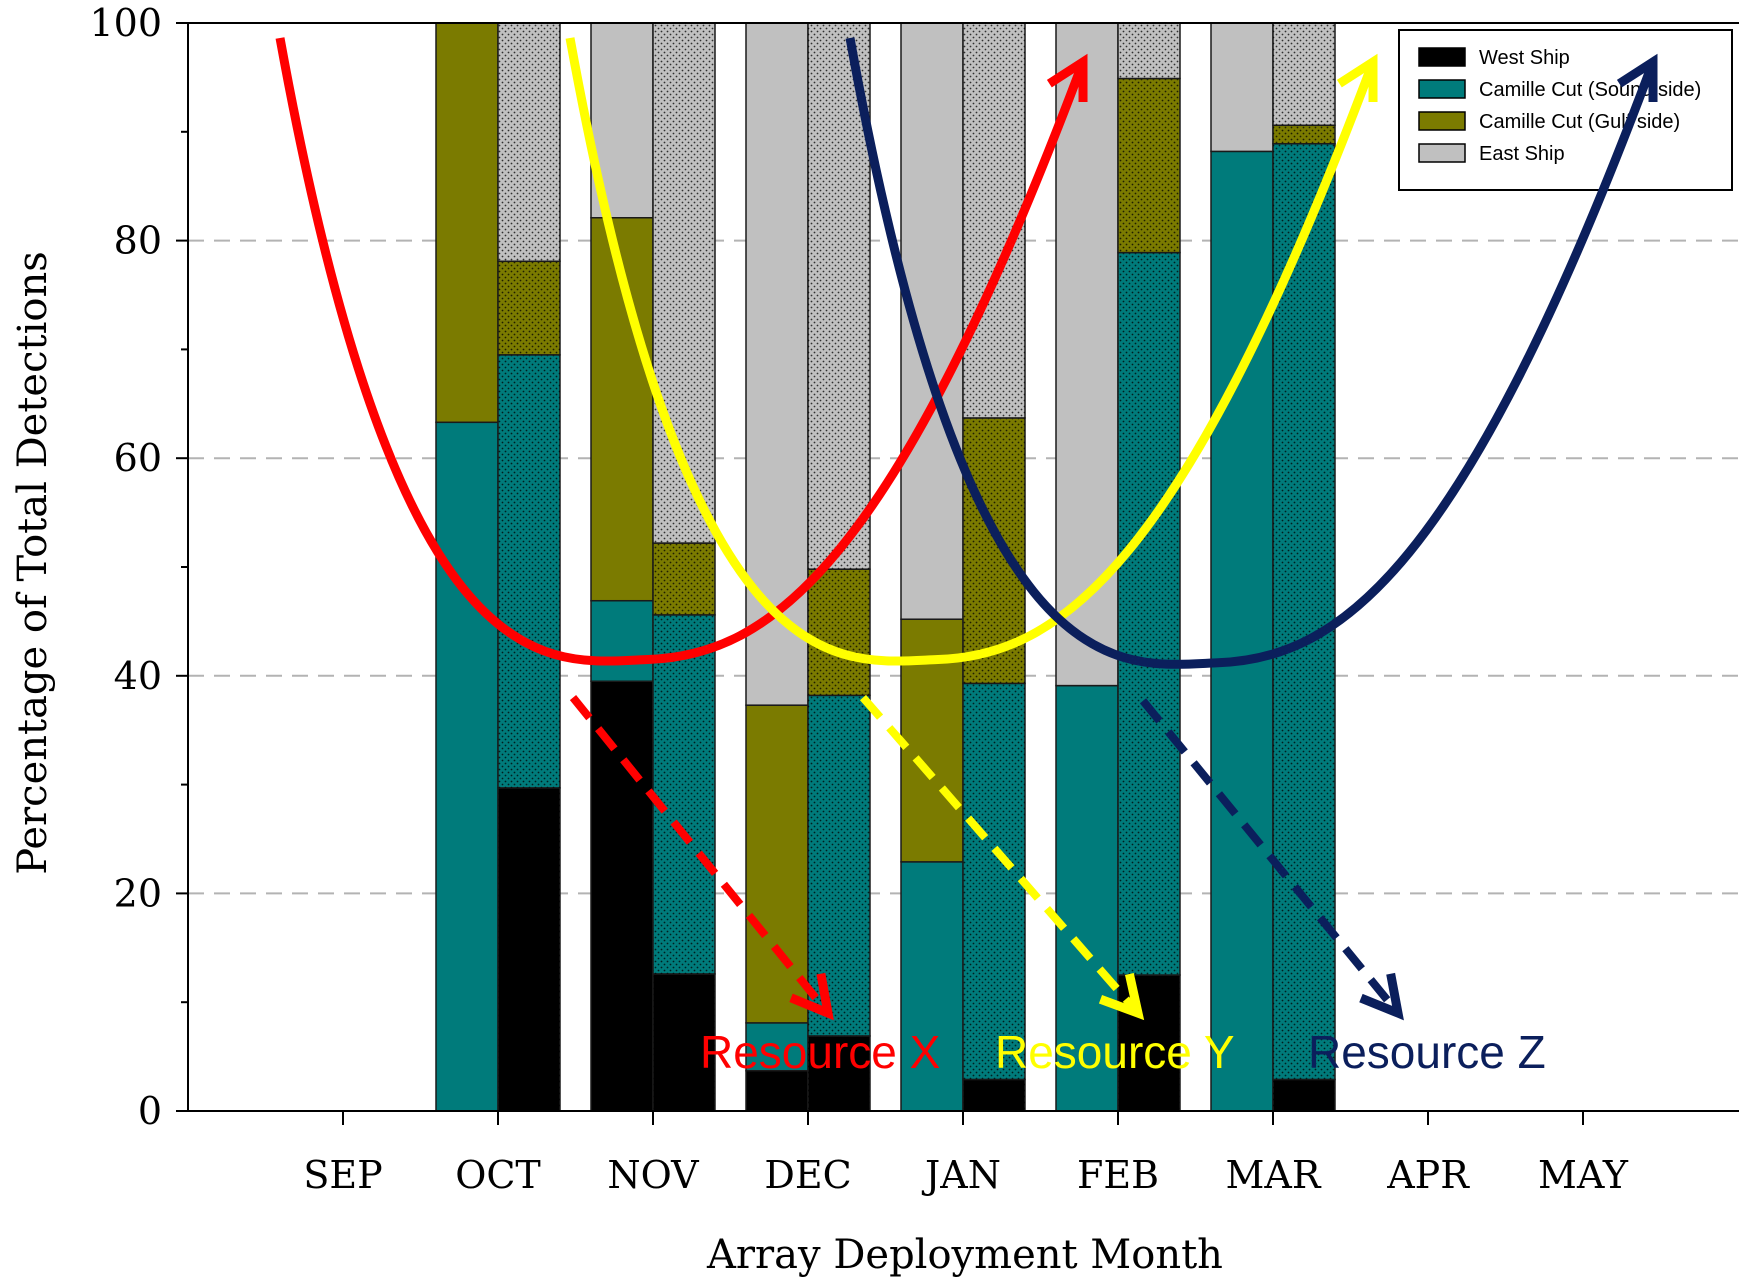 The height and width of the screenshot is (1280, 1739). I want to click on legend-label: Camille Cut (Gulf side), so click(1579, 122).